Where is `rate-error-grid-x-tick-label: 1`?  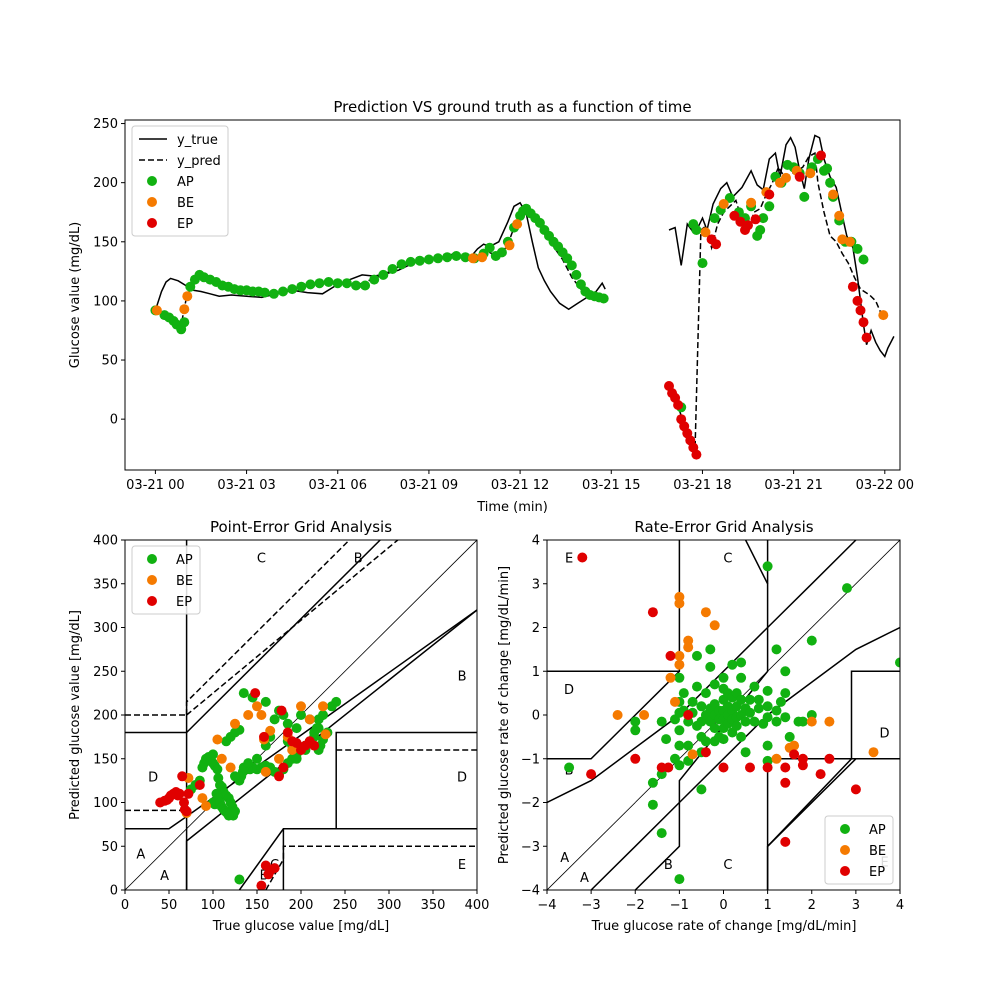
rate-error-grid-x-tick-label: 1 is located at coordinates (767, 905).